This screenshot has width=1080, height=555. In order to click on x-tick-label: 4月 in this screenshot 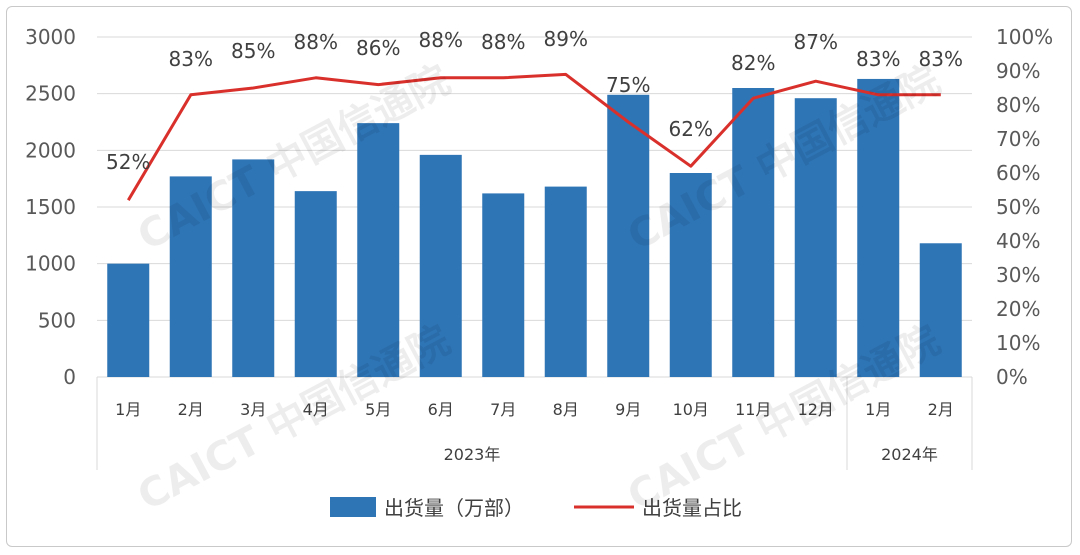, I will do `click(316, 409)`.